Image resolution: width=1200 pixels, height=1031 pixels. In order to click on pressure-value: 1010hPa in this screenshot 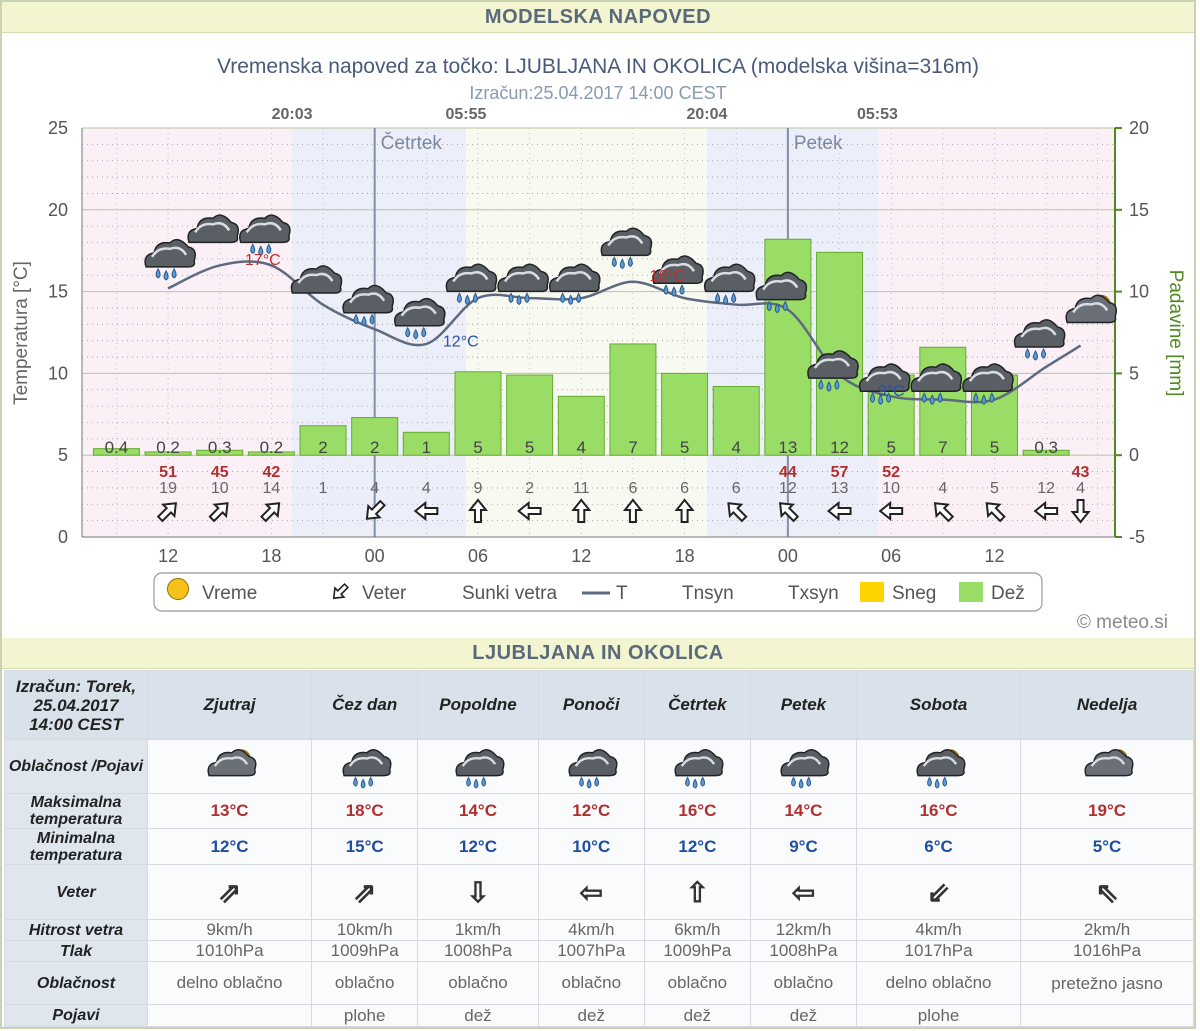, I will do `click(229, 951)`.